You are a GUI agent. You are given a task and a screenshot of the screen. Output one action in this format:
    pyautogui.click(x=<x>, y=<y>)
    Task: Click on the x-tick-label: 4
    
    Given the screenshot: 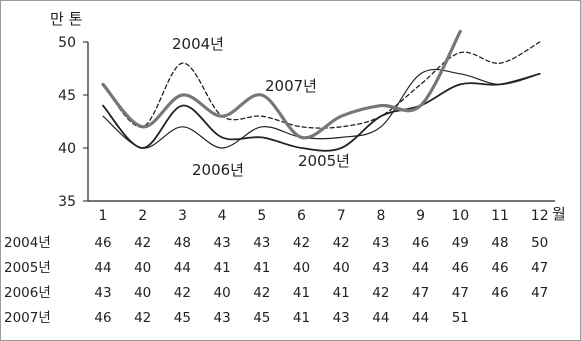 What is the action you would take?
    pyautogui.click(x=222, y=216)
    